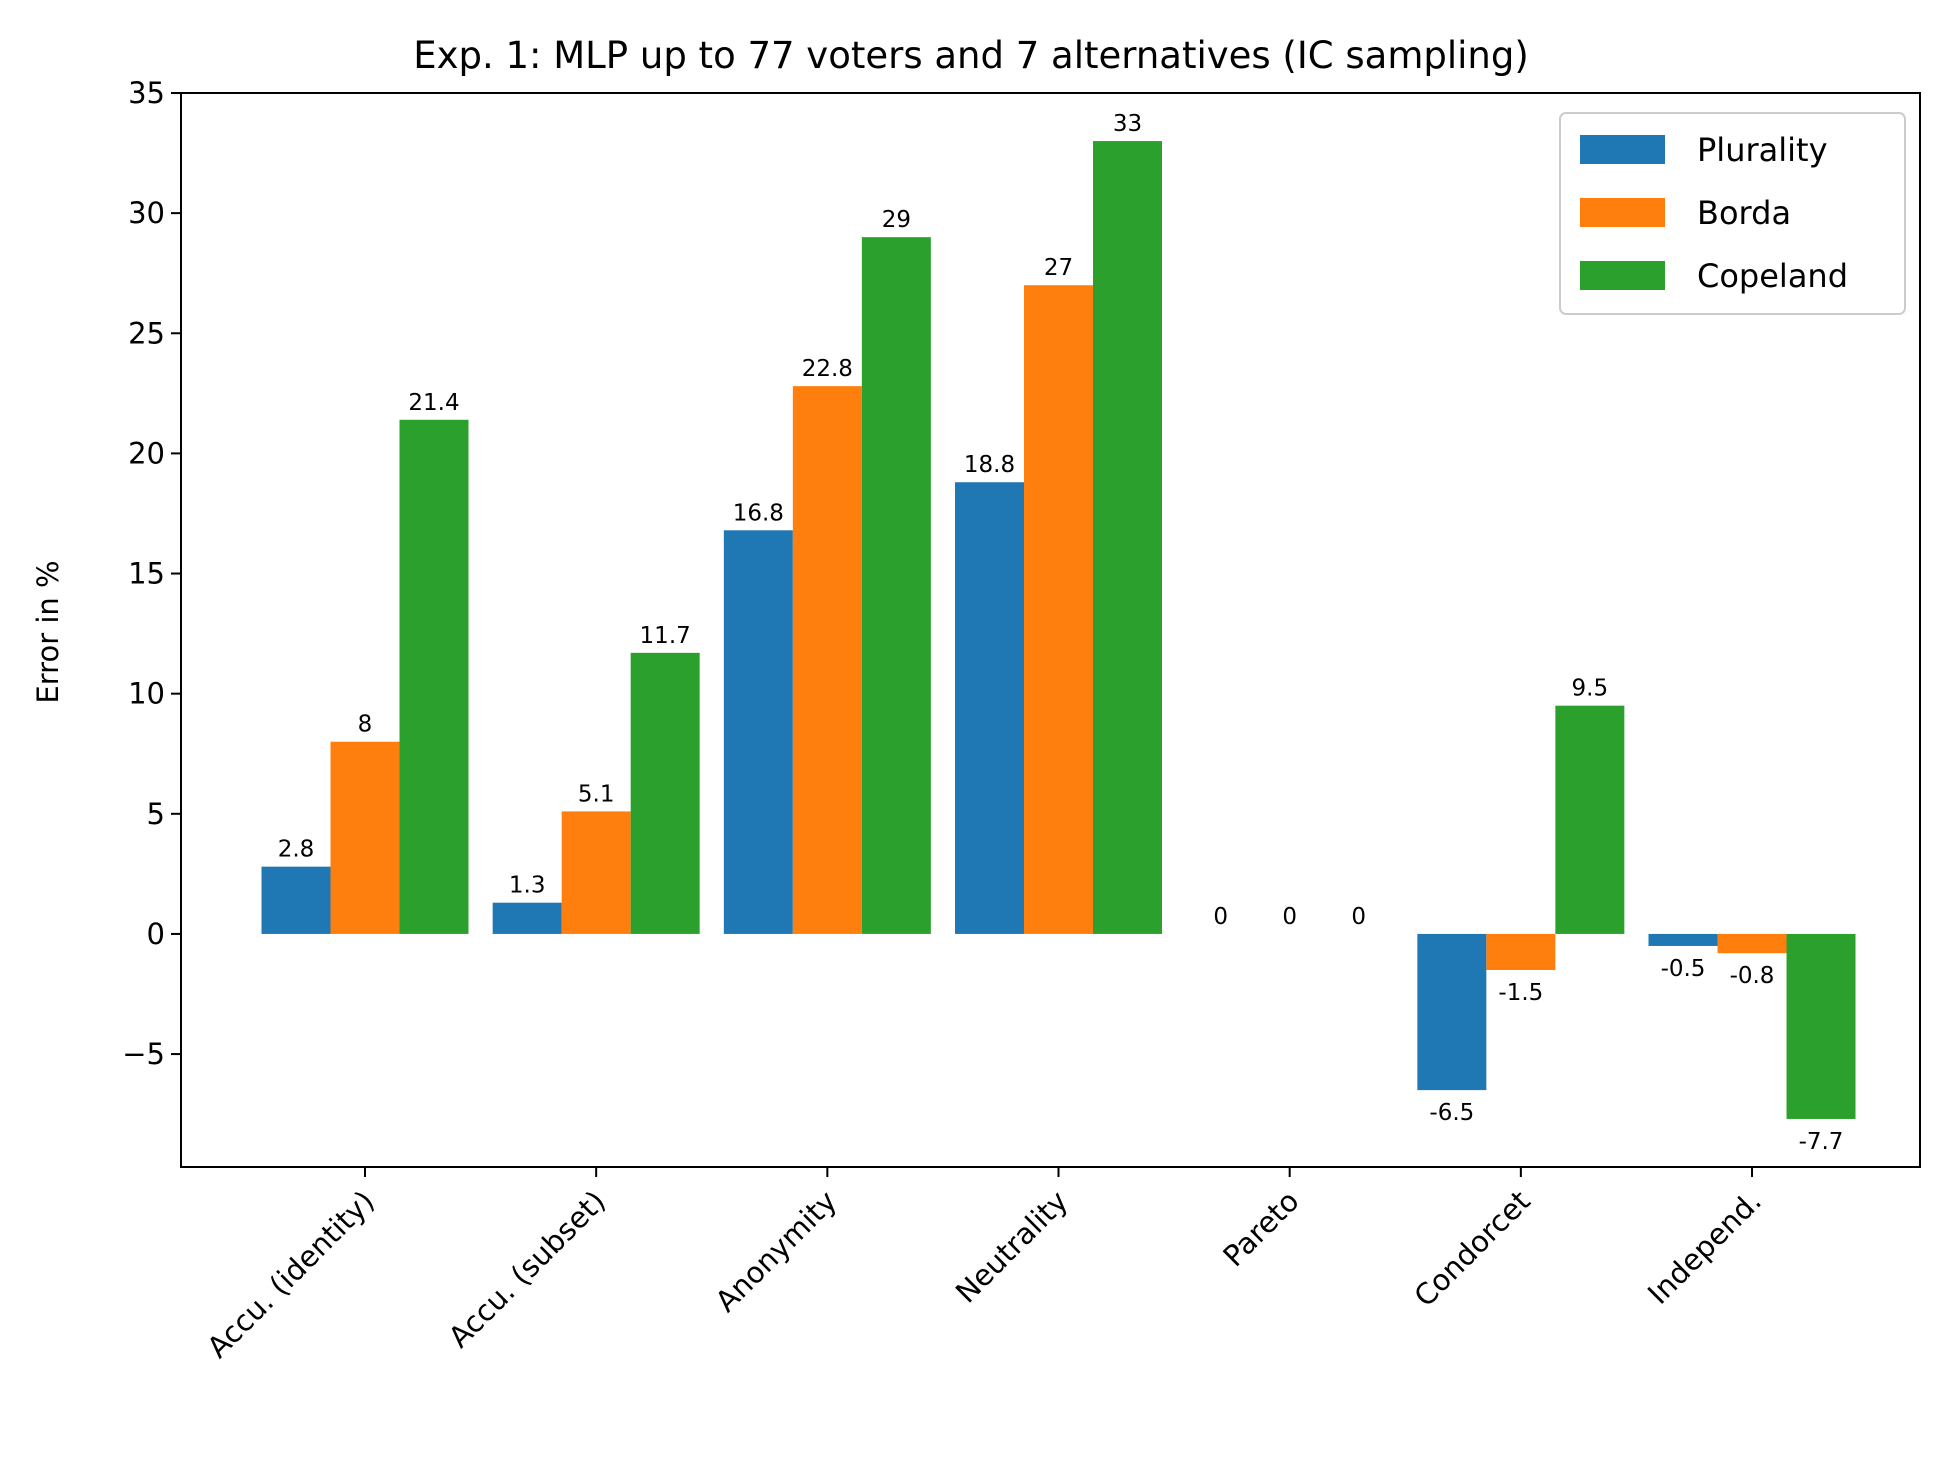 This screenshot has width=1954, height=1474. I want to click on legend: Plurality Borda Copeland, so click(1732, 213).